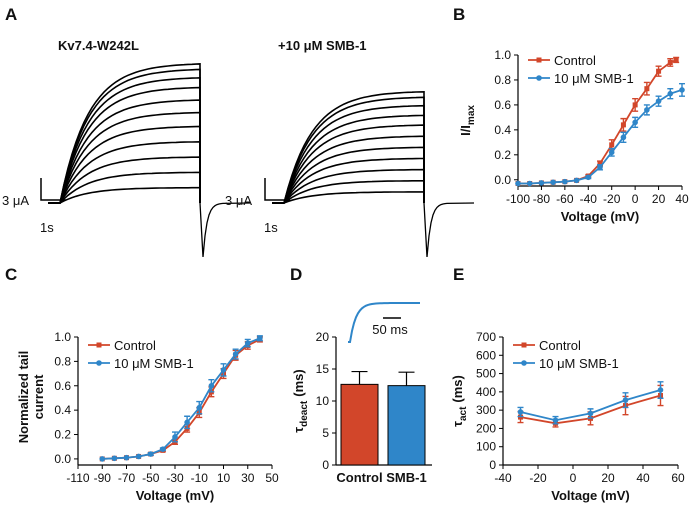  Describe the element at coordinates (277, 189) in the screenshot. I see `scale-bar-right` at that location.